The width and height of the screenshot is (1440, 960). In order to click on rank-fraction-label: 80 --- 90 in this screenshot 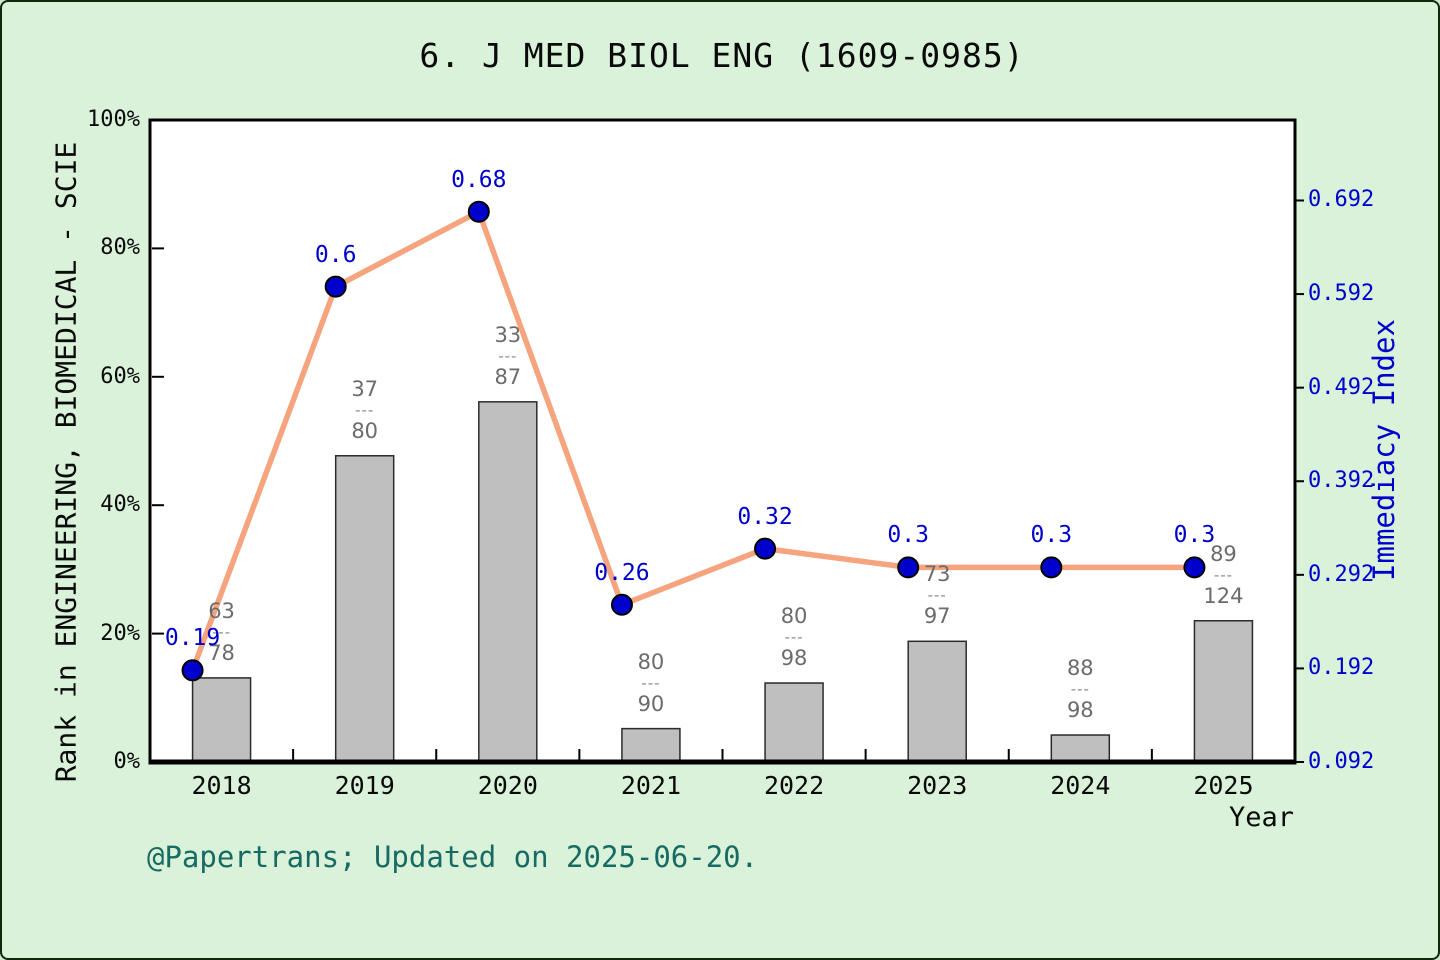, I will do `click(651, 683)`.